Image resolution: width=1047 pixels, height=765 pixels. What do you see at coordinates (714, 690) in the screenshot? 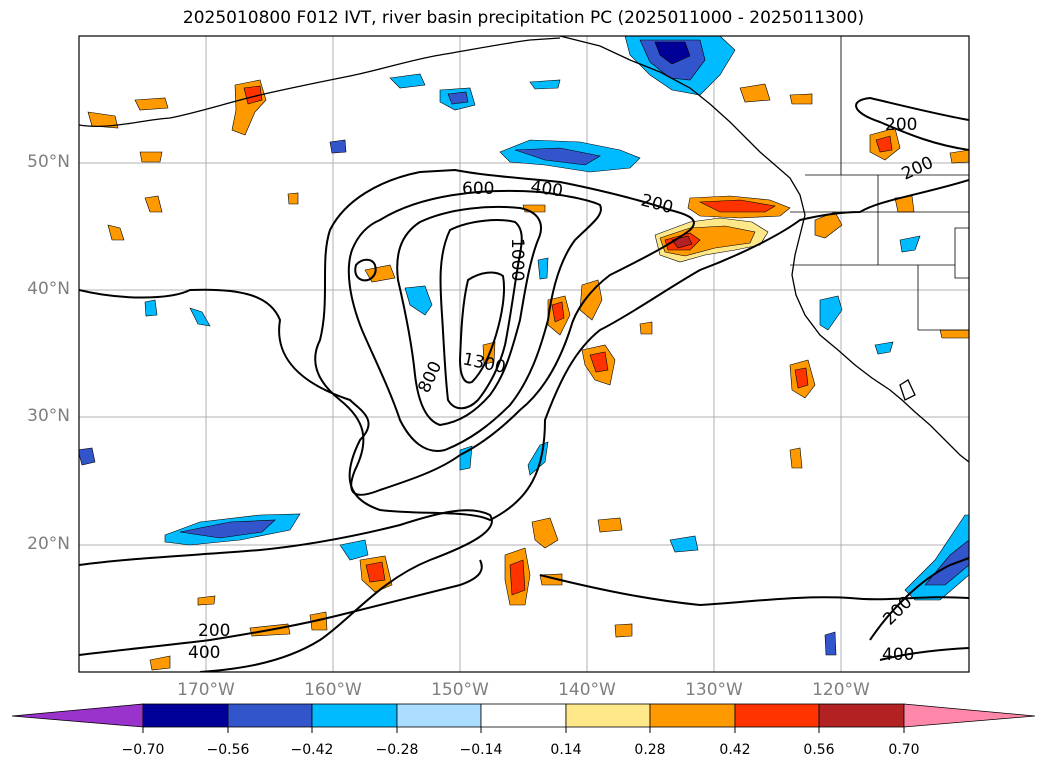
I see `lon-label-130w: 130°W` at bounding box center [714, 690].